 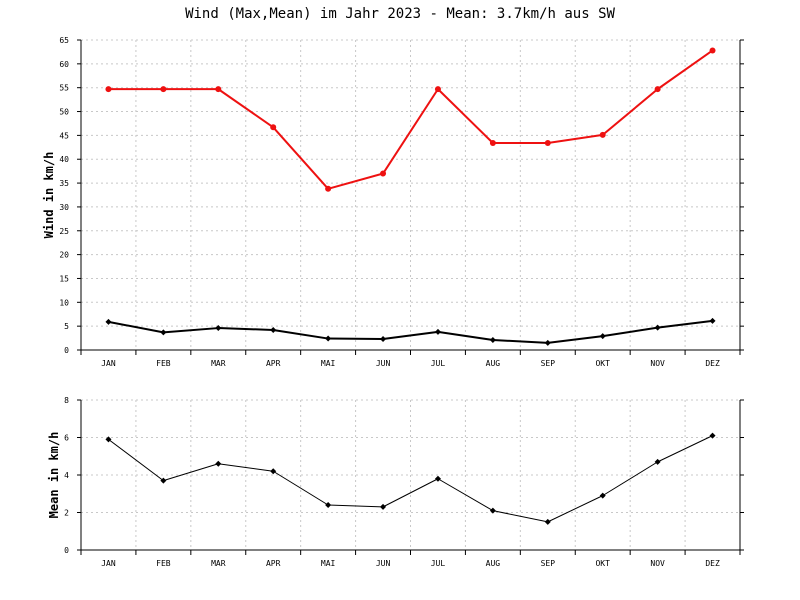 What do you see at coordinates (54, 475) in the screenshot?
I see `y-axis-label: Mean in km/h` at bounding box center [54, 475].